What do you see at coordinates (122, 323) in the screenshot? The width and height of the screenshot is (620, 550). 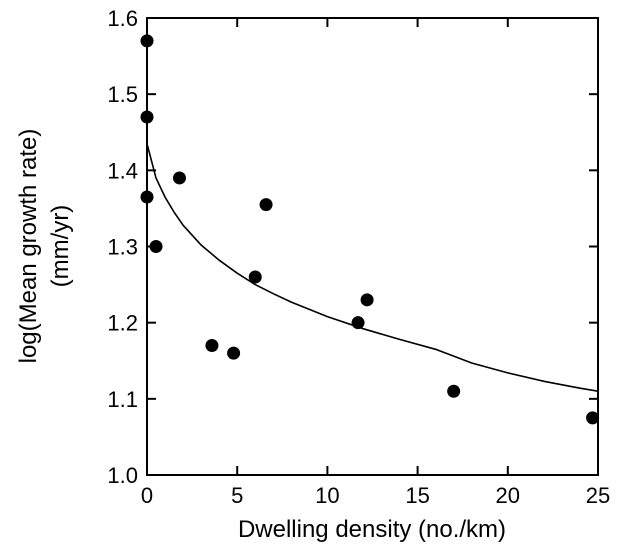 I see `y-tick-label: 1.2` at bounding box center [122, 323].